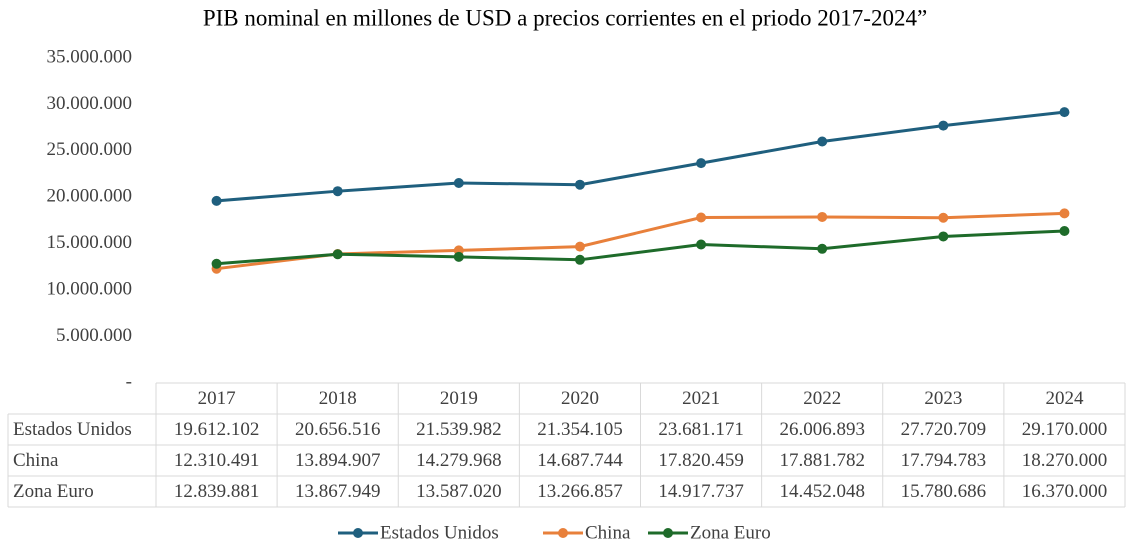  I want to click on legend-label: China, so click(608, 532).